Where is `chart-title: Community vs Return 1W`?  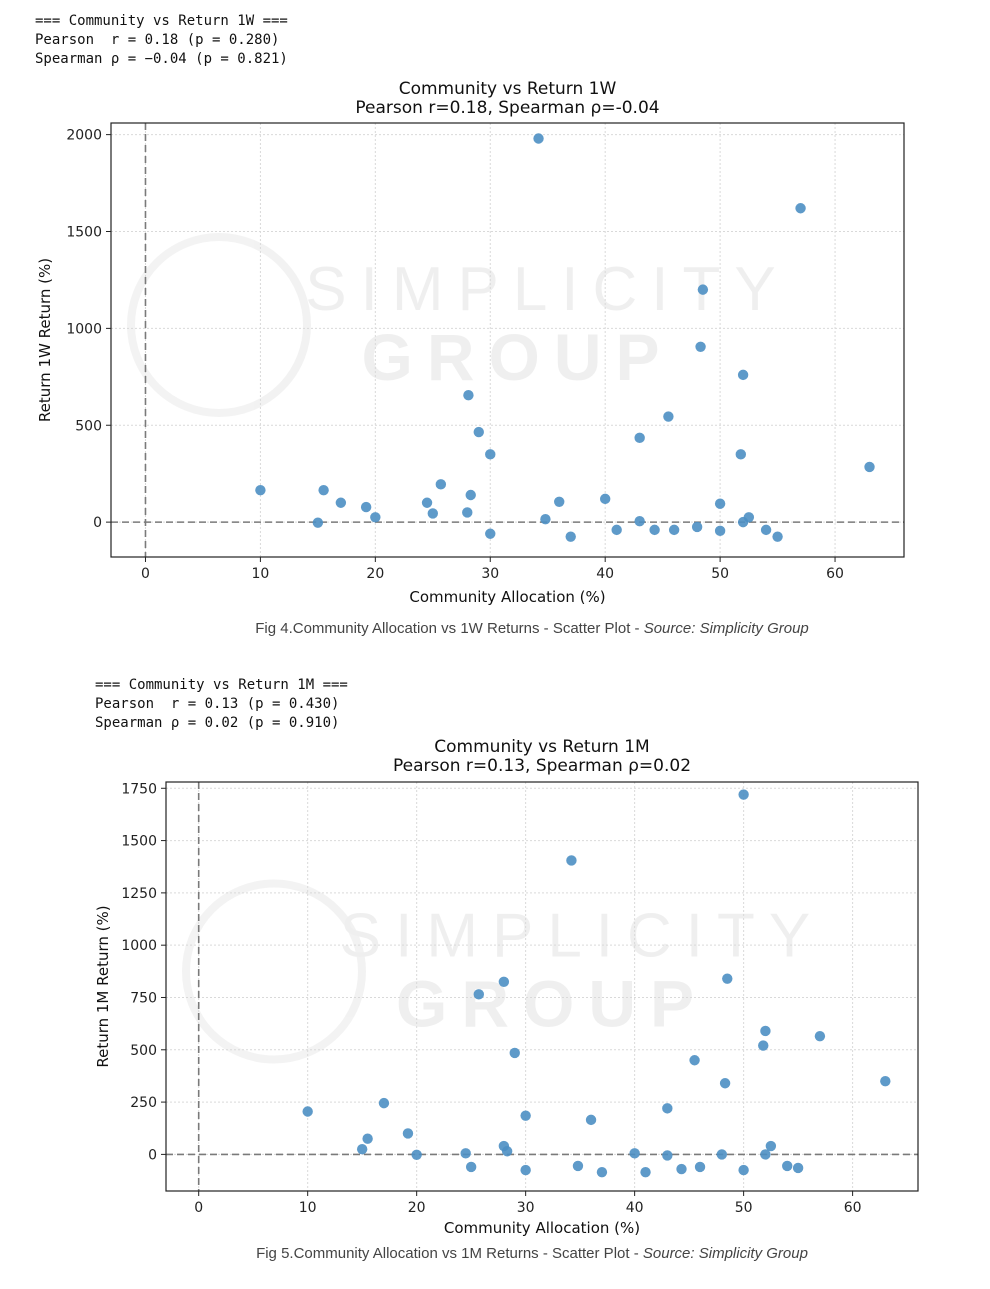
chart-title: Community vs Return 1W is located at coordinates (508, 89).